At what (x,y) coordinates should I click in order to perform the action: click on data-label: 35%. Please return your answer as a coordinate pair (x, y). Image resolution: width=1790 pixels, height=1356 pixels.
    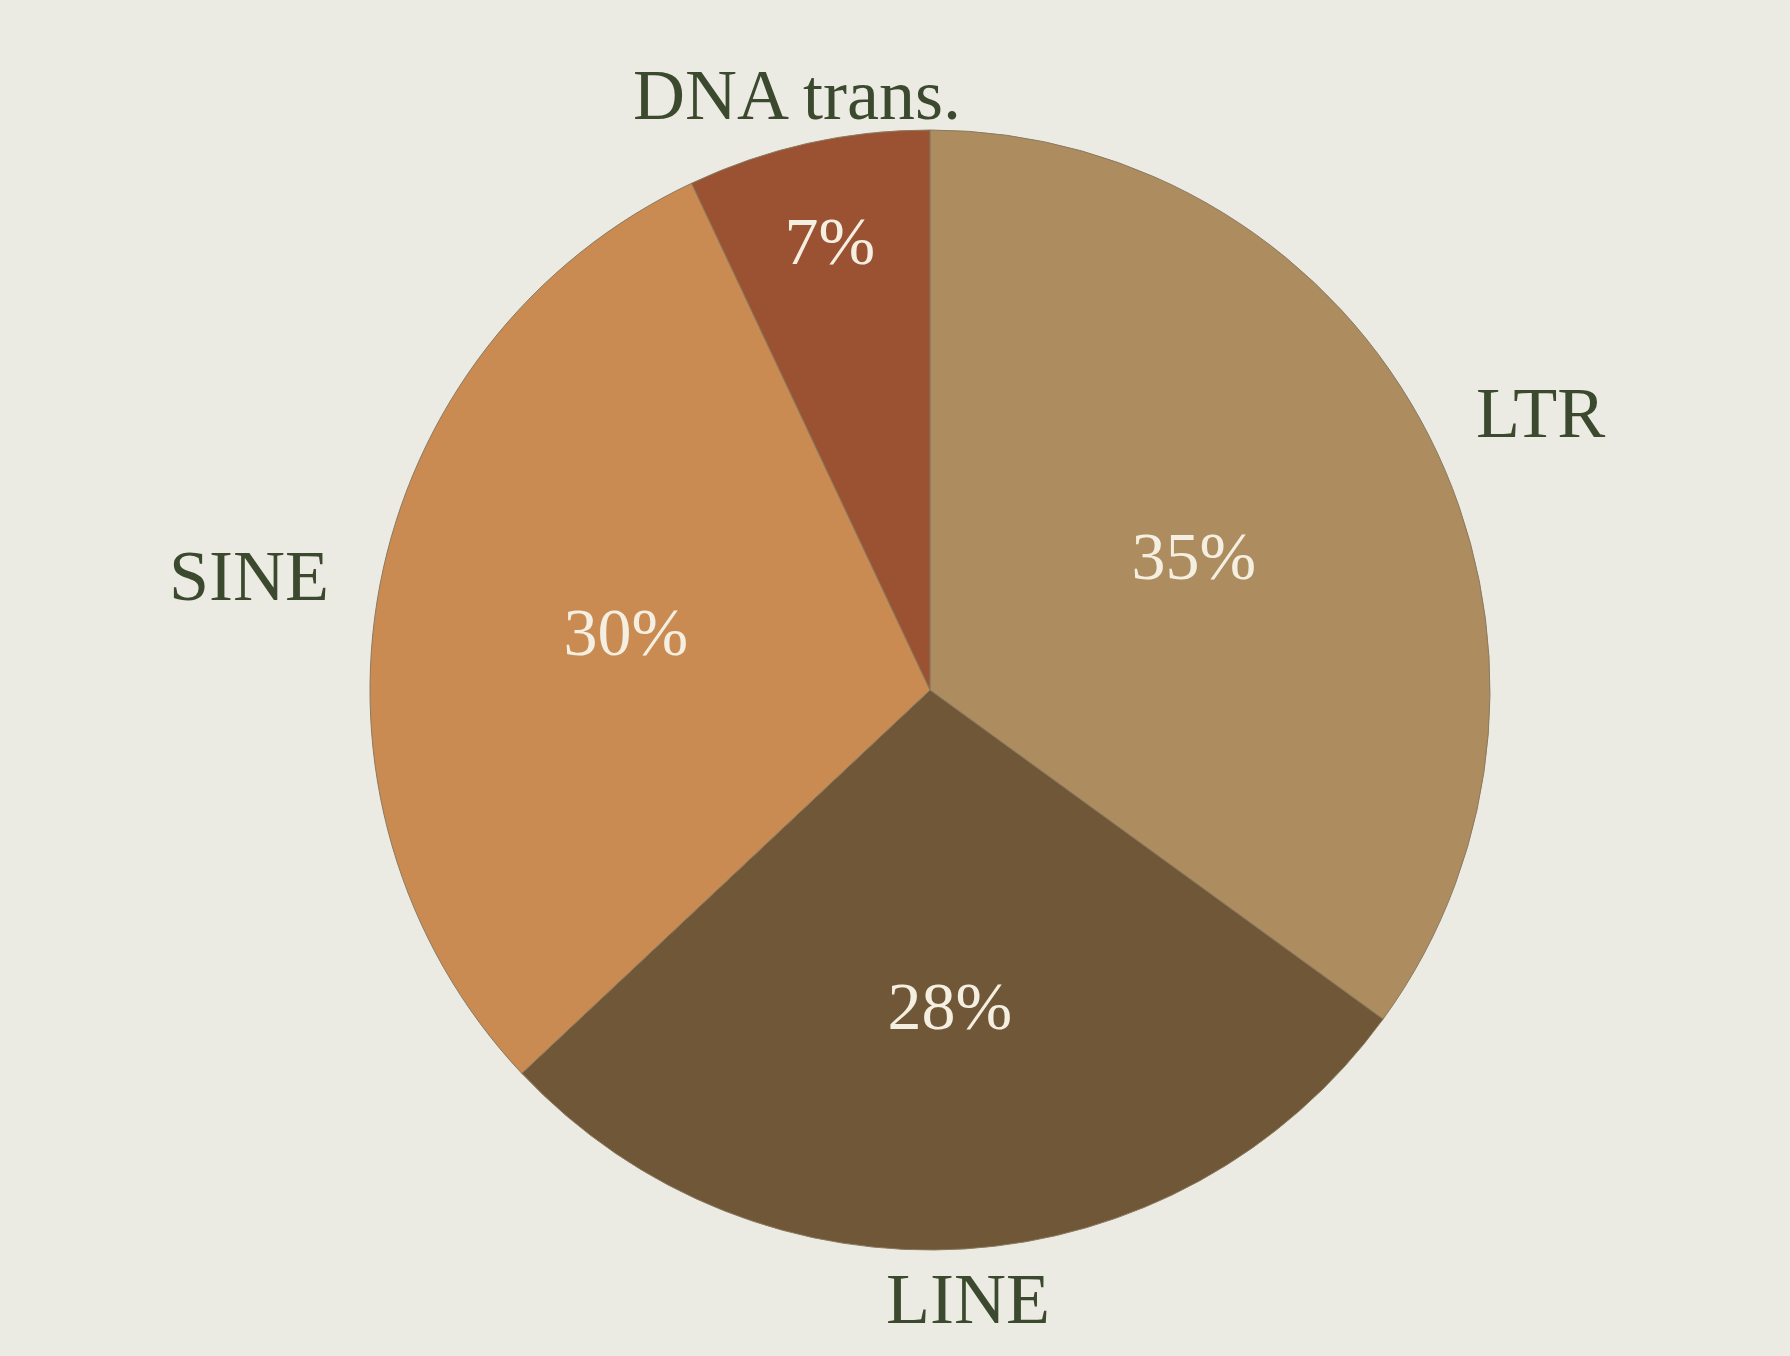
    Looking at the image, I should click on (1194, 555).